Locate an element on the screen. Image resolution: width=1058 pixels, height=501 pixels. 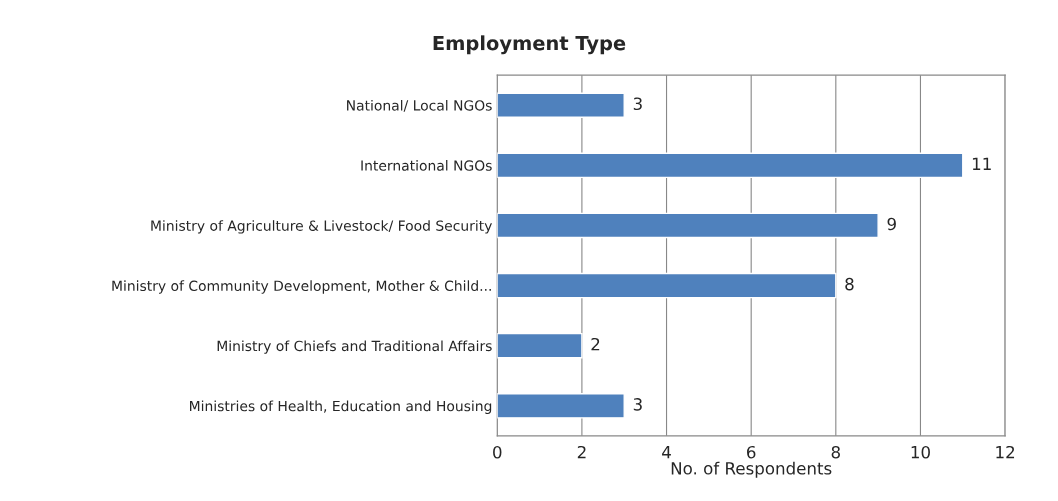
data-label: 11 is located at coordinates (981, 163).